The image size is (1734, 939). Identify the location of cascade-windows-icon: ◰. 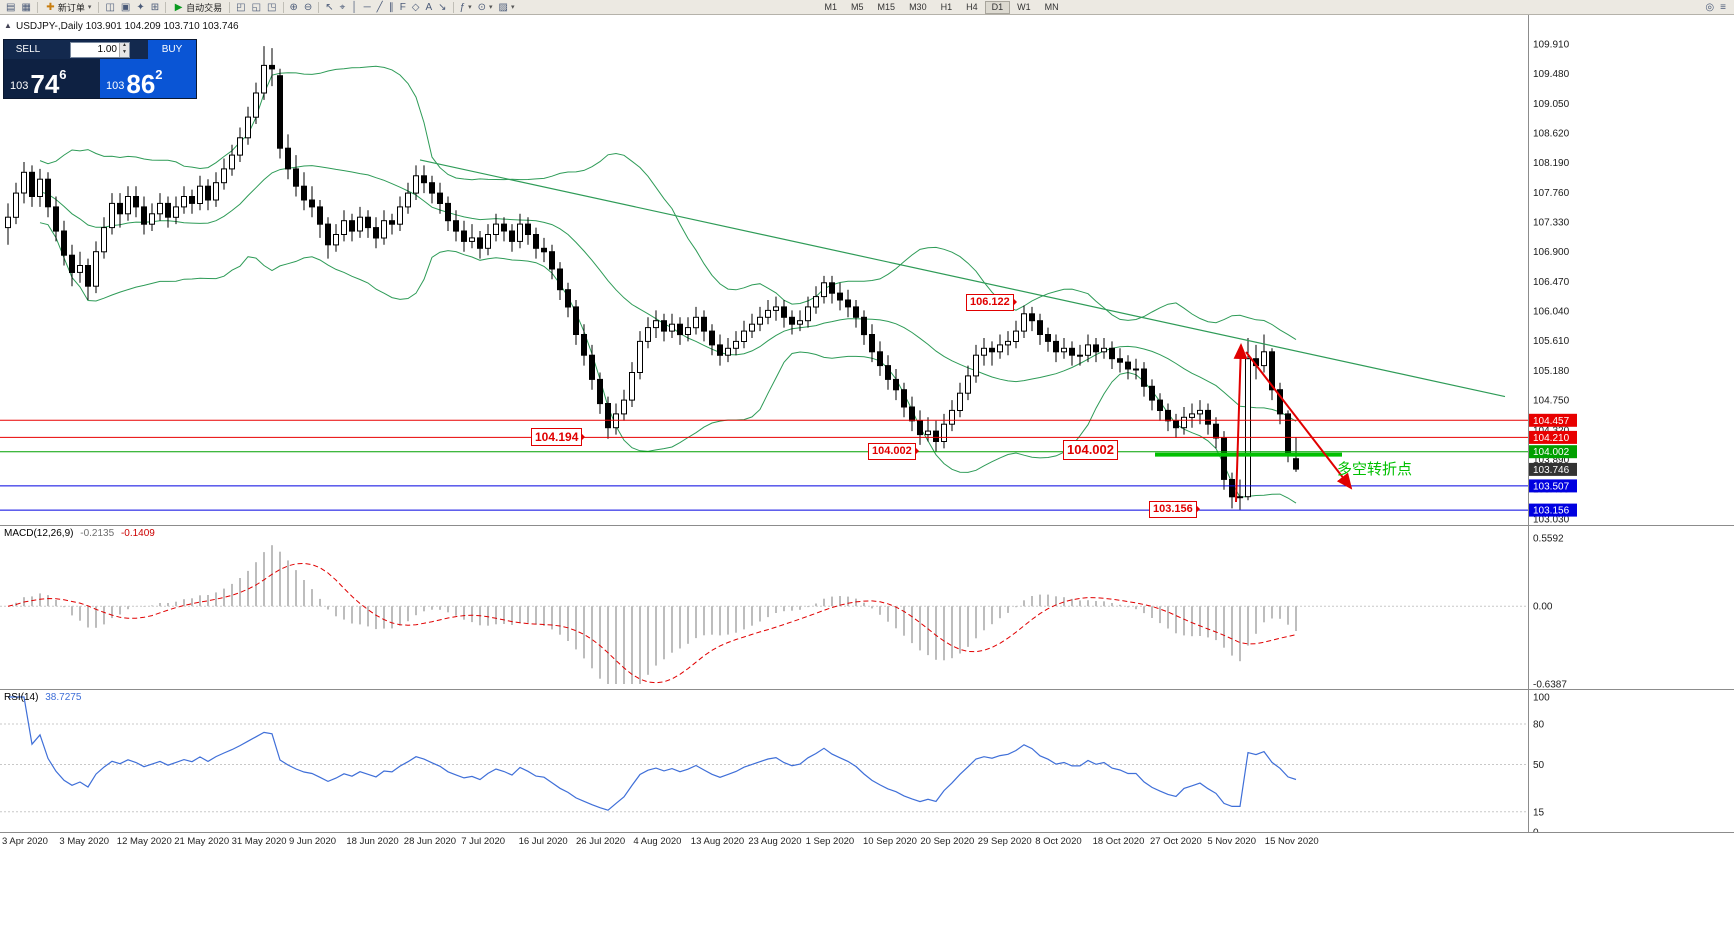
(241, 7).